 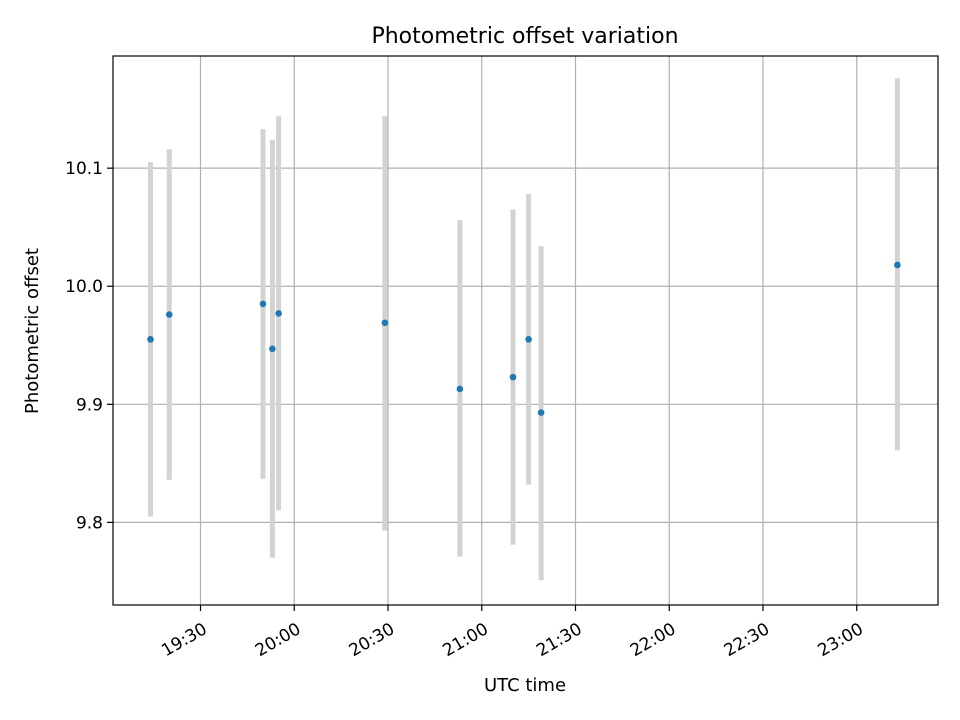 What do you see at coordinates (525, 685) in the screenshot?
I see `x-axis-label: UTC time` at bounding box center [525, 685].